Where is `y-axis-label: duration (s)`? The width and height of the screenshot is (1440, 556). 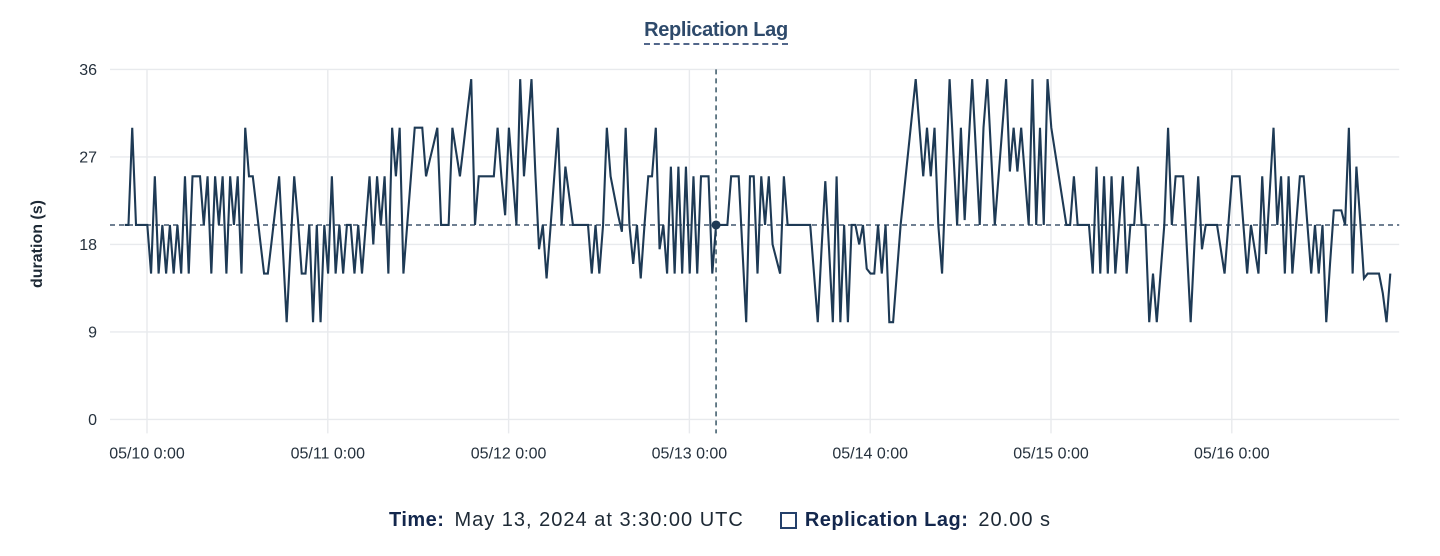 y-axis-label: duration (s) is located at coordinates (37, 244).